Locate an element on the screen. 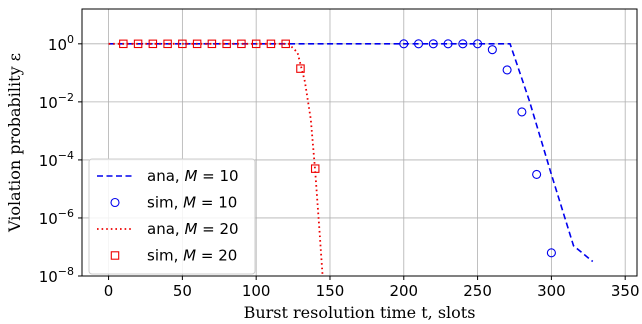  y-tick-label: 10⁻² is located at coordinates (56, 101).